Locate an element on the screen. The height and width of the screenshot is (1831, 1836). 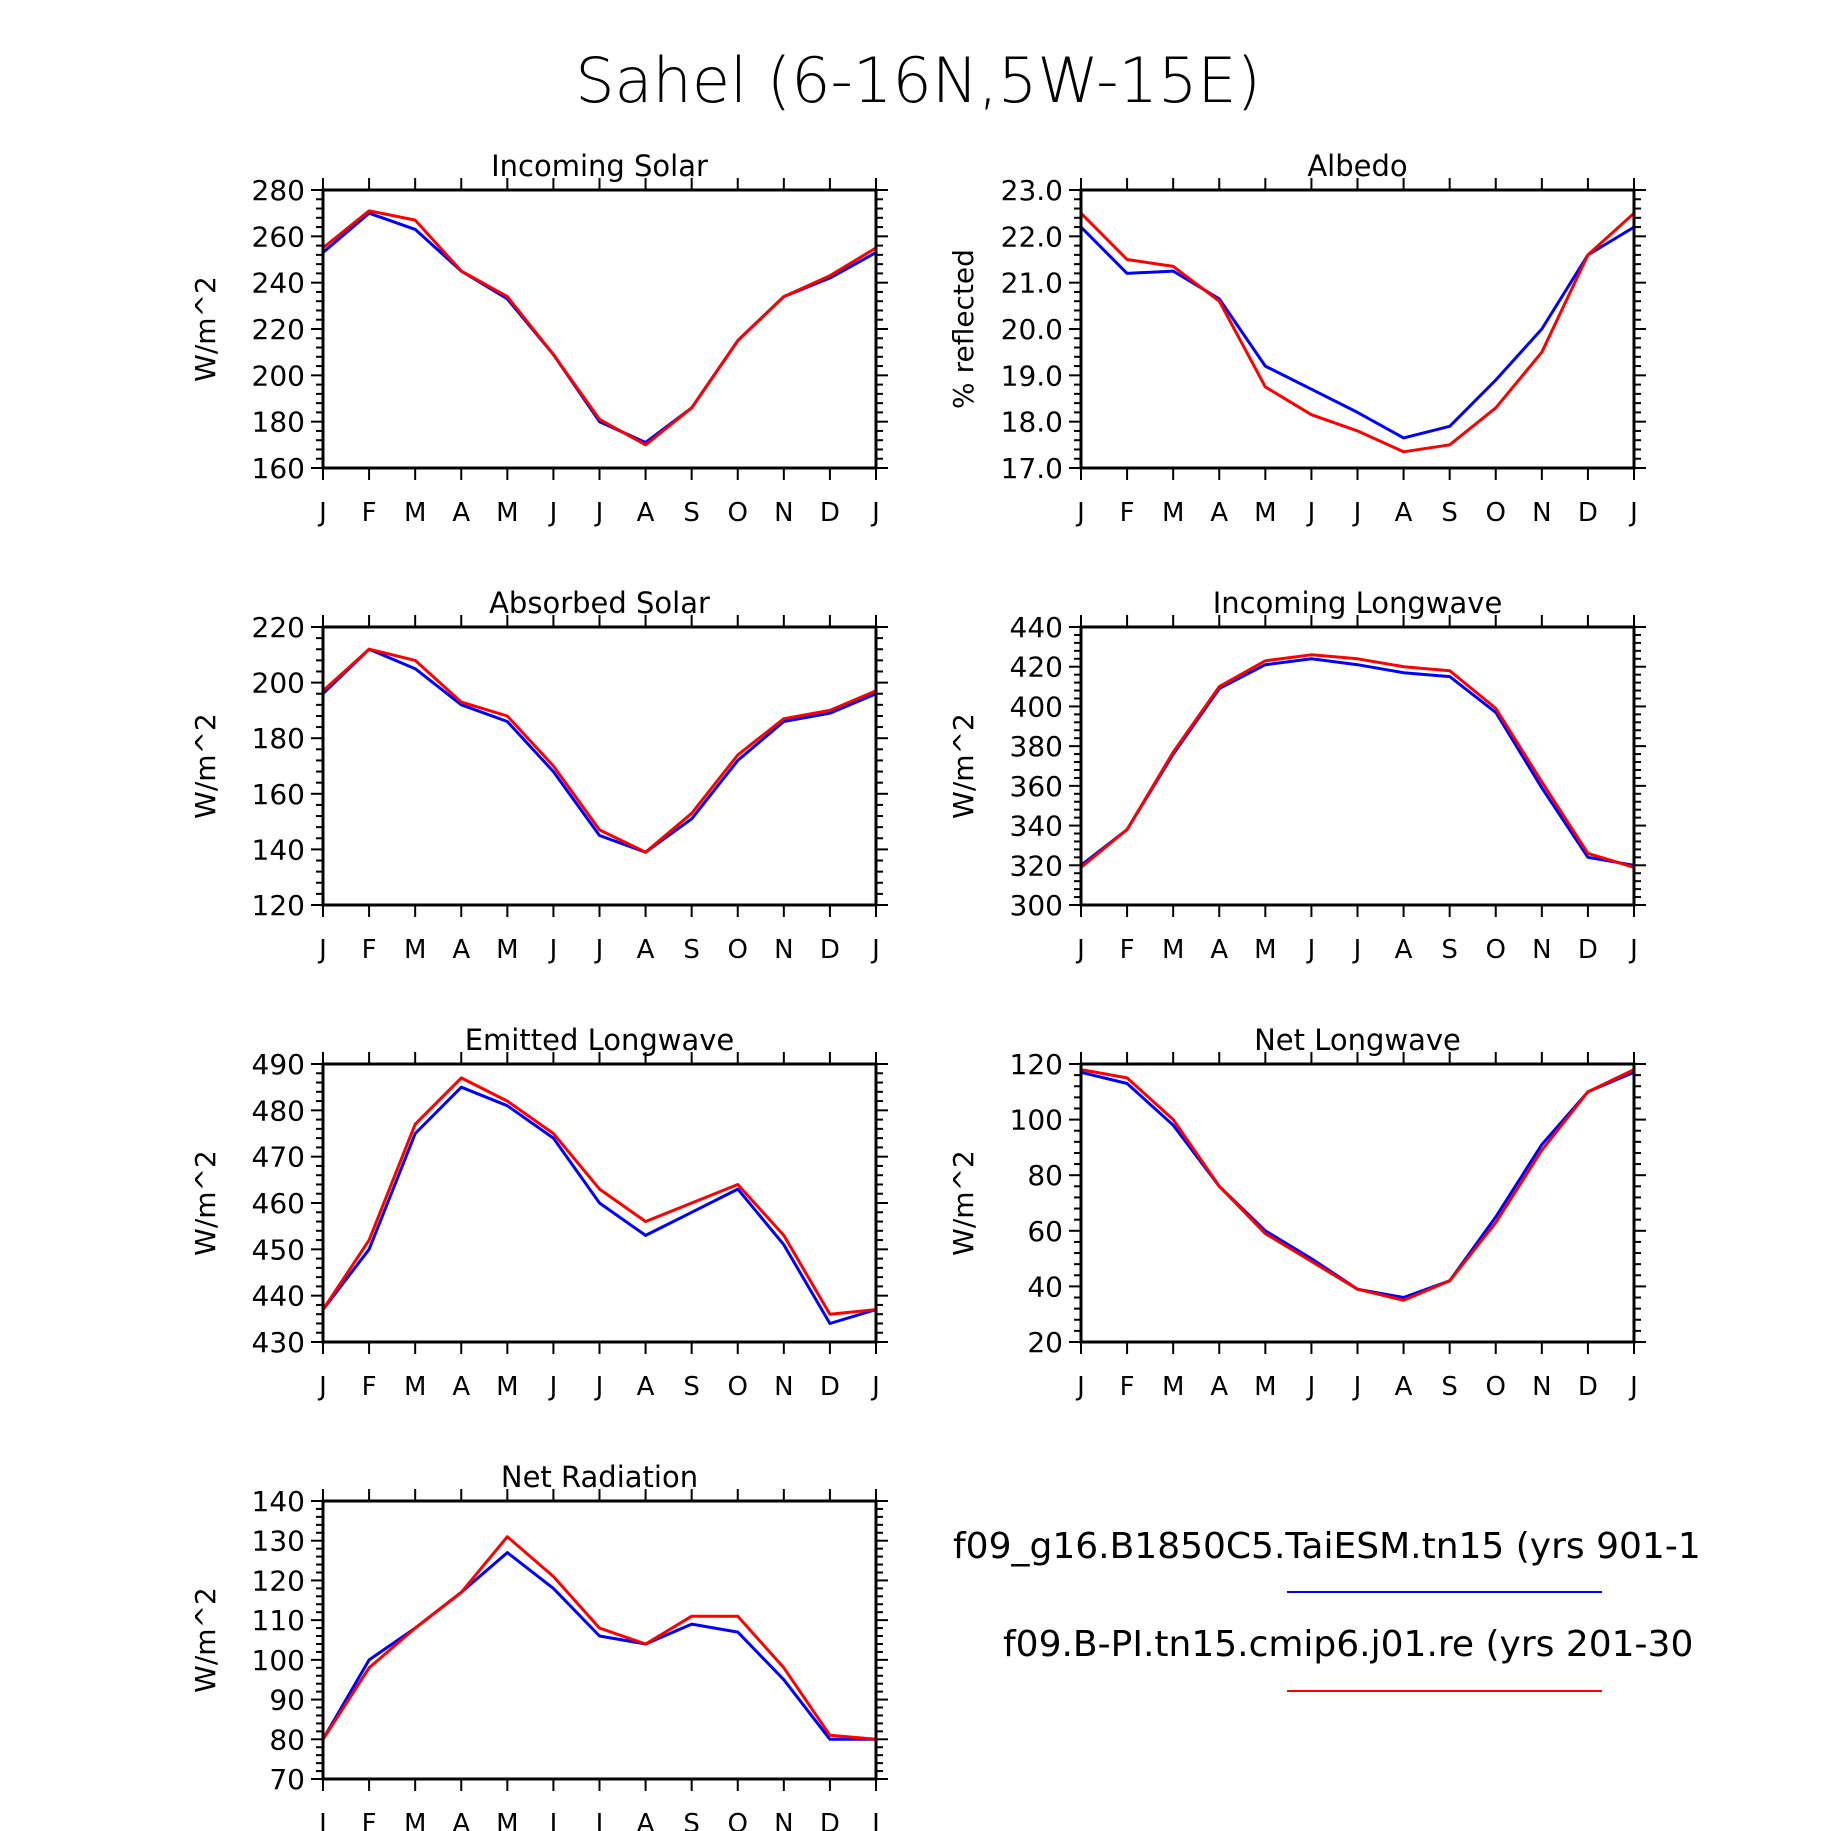
plot-frame-emitted-longwave is located at coordinates (599, 1203).